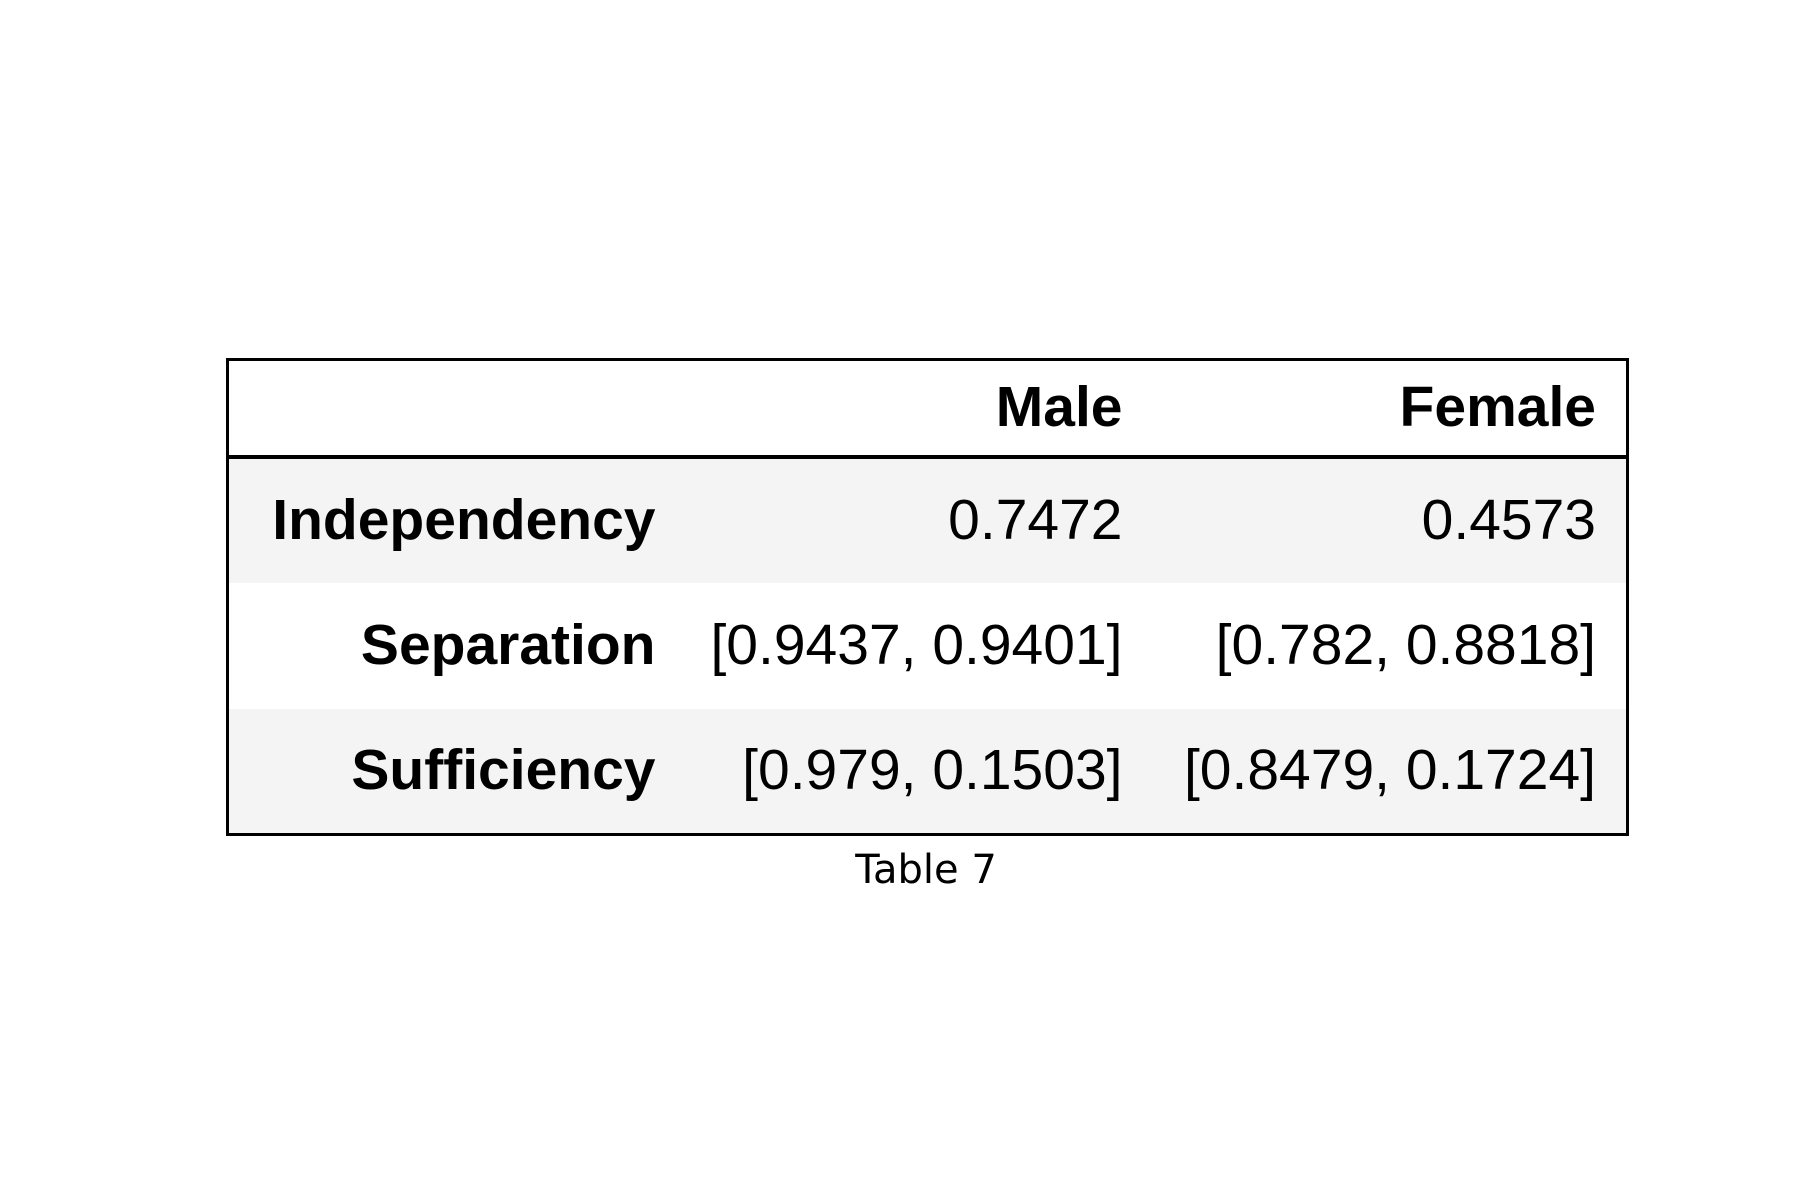 The height and width of the screenshot is (1200, 1800). I want to click on row-label-separation: Separation, so click(508, 645).